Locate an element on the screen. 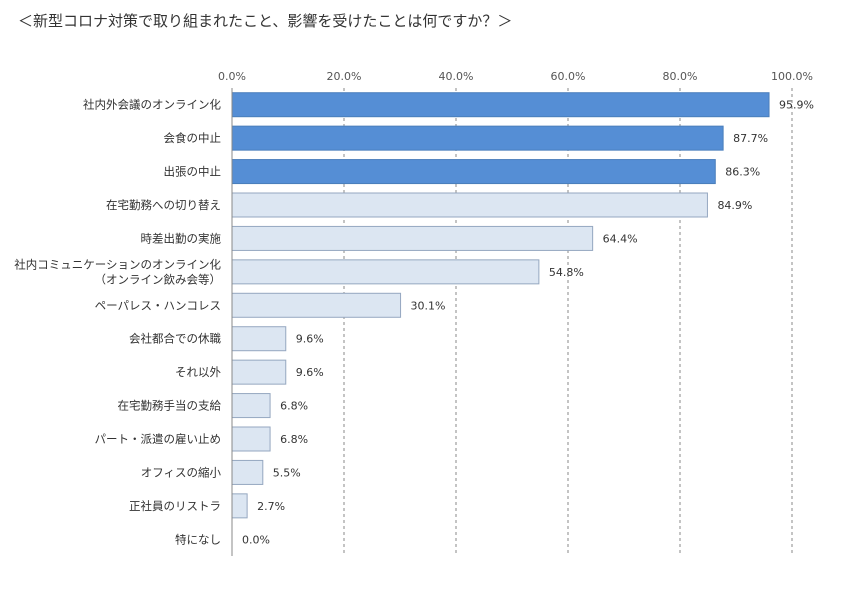 The image size is (843, 589). category-label: 社内コミュニケーションのオンライン化 is located at coordinates (117, 264).